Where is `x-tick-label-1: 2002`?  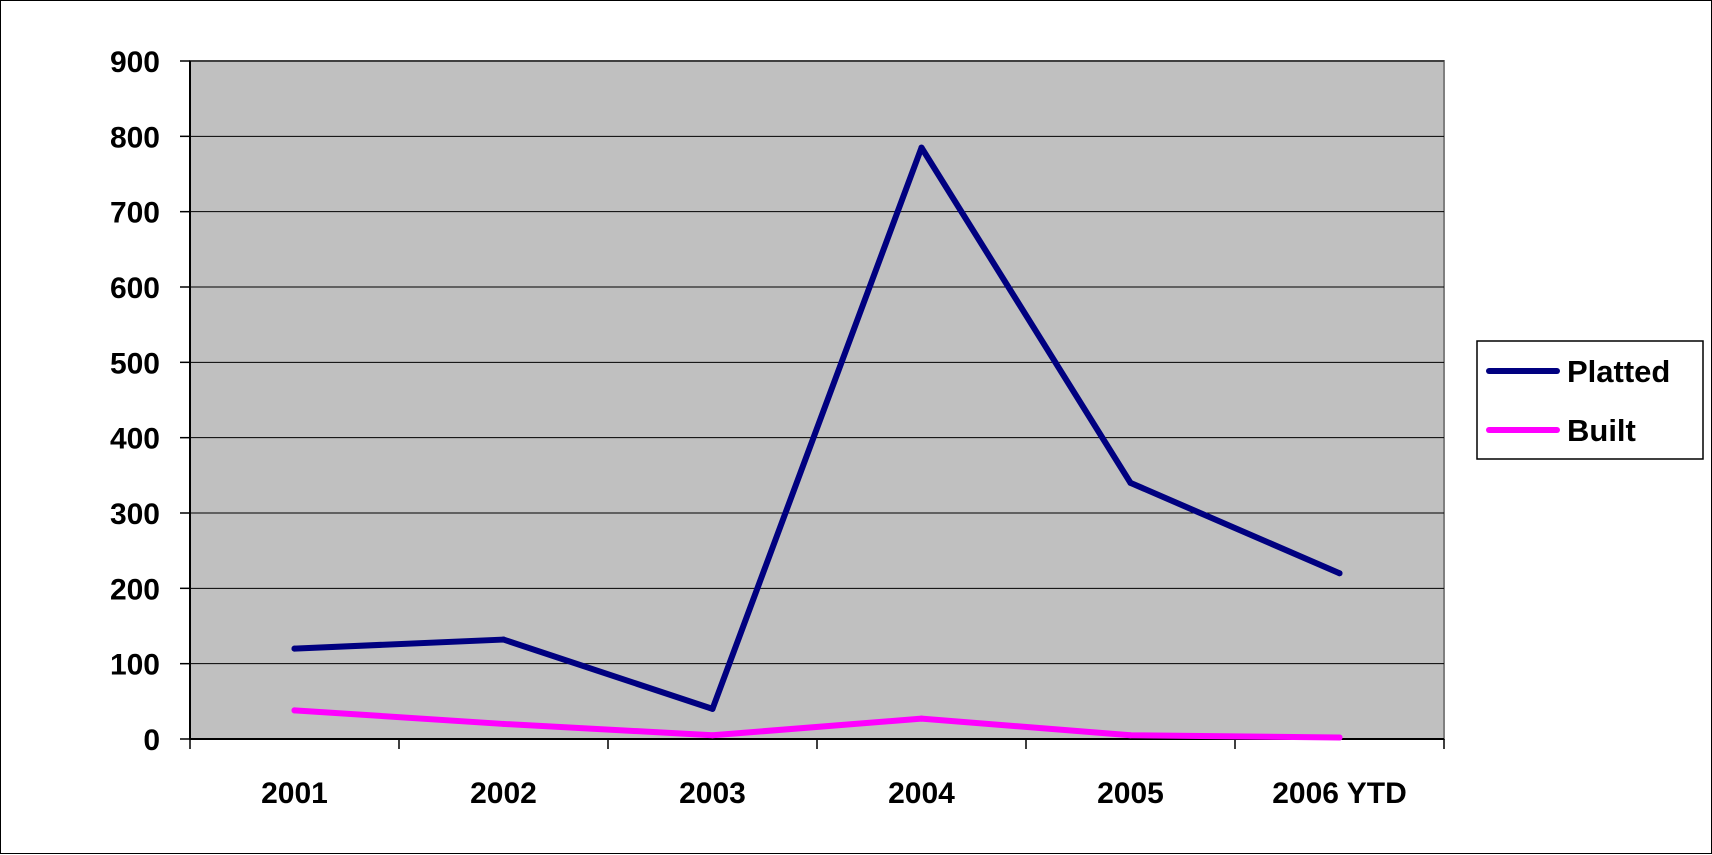
x-tick-label-1: 2002 is located at coordinates (503, 793).